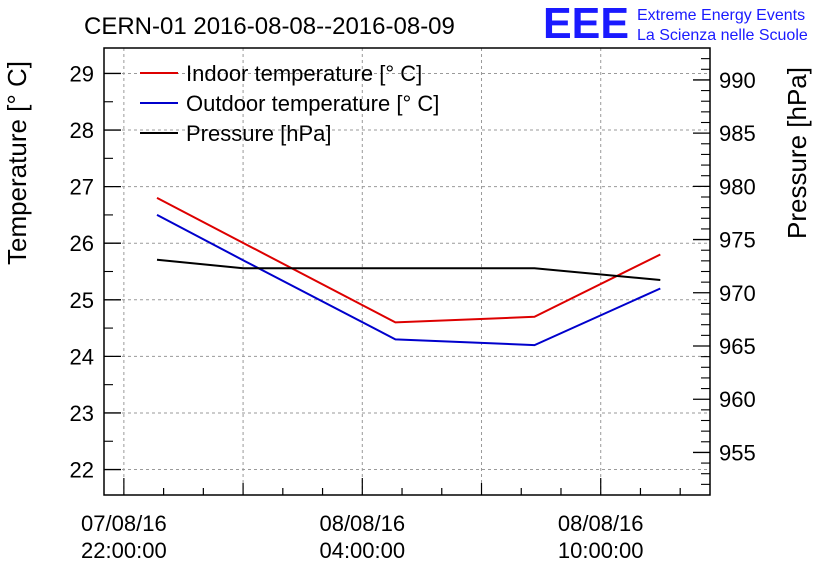  What do you see at coordinates (362, 550) in the screenshot?
I see `x-tick-label-time: 04:00:00` at bounding box center [362, 550].